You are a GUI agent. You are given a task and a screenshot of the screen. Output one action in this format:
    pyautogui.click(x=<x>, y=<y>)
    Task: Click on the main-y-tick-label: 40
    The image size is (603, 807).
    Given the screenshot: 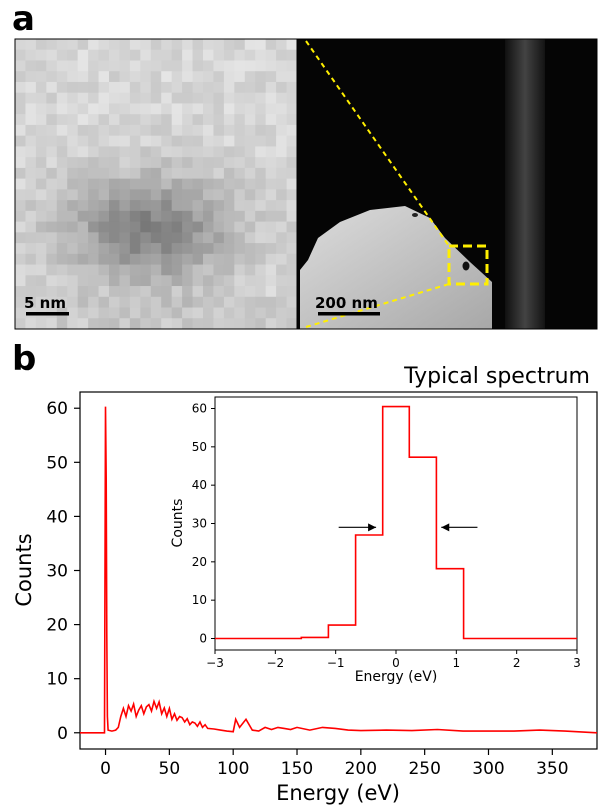 What is the action you would take?
    pyautogui.click(x=57, y=517)
    